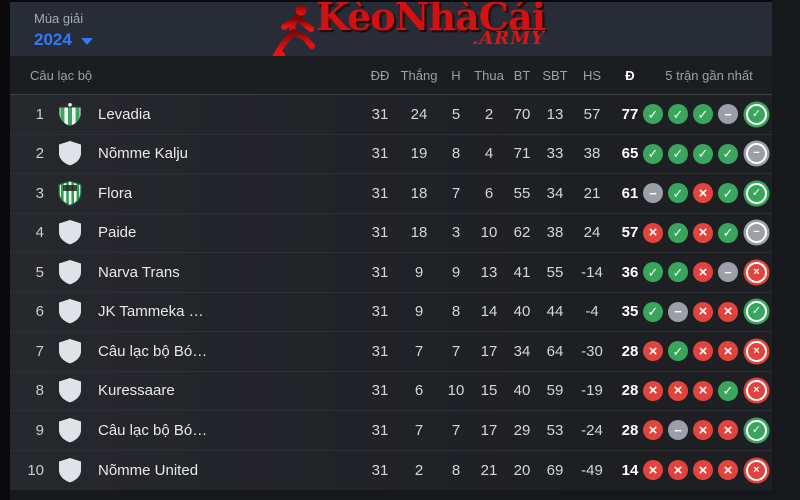  I want to click on goal-diff-value: -30, so click(592, 351).